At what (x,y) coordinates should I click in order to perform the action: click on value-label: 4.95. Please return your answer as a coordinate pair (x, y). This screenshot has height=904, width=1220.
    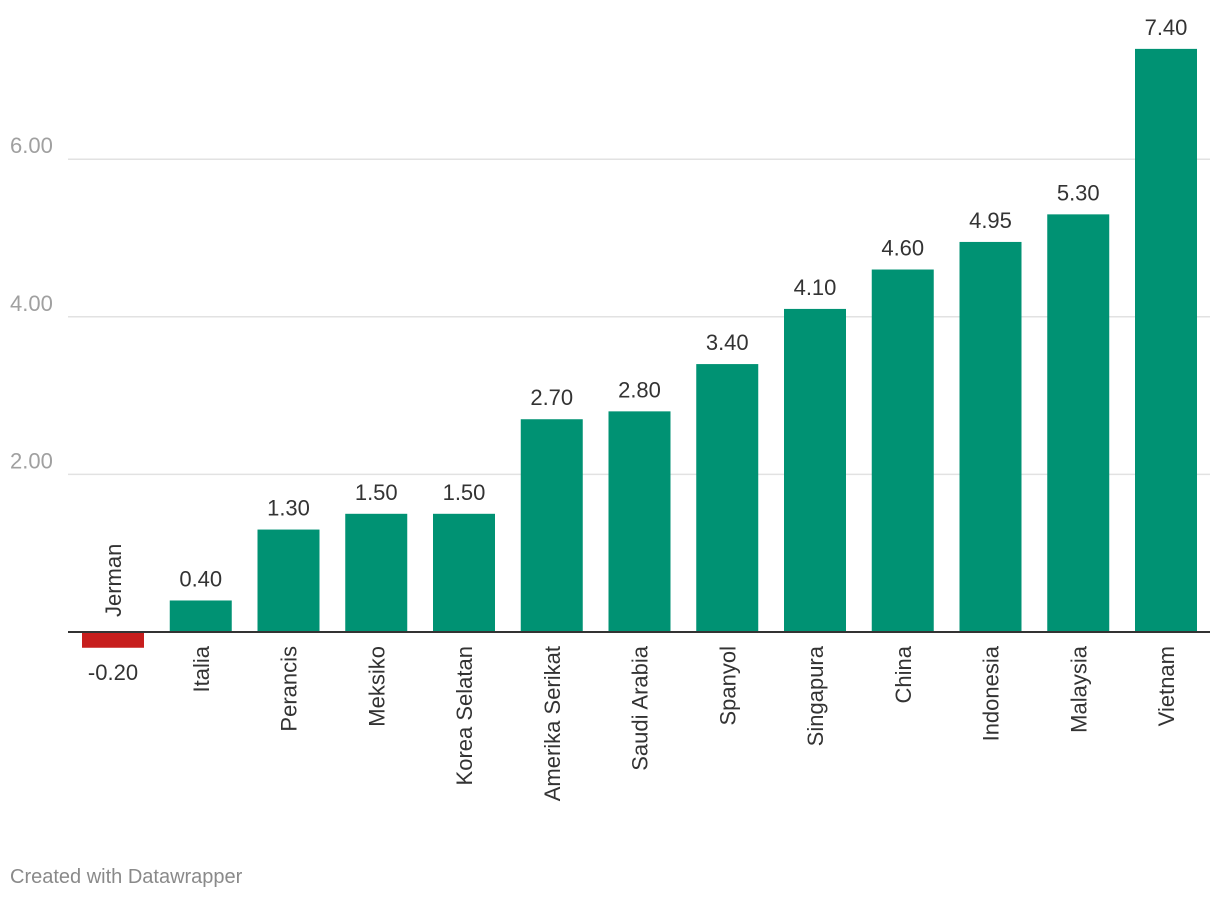
    Looking at the image, I should click on (990, 220).